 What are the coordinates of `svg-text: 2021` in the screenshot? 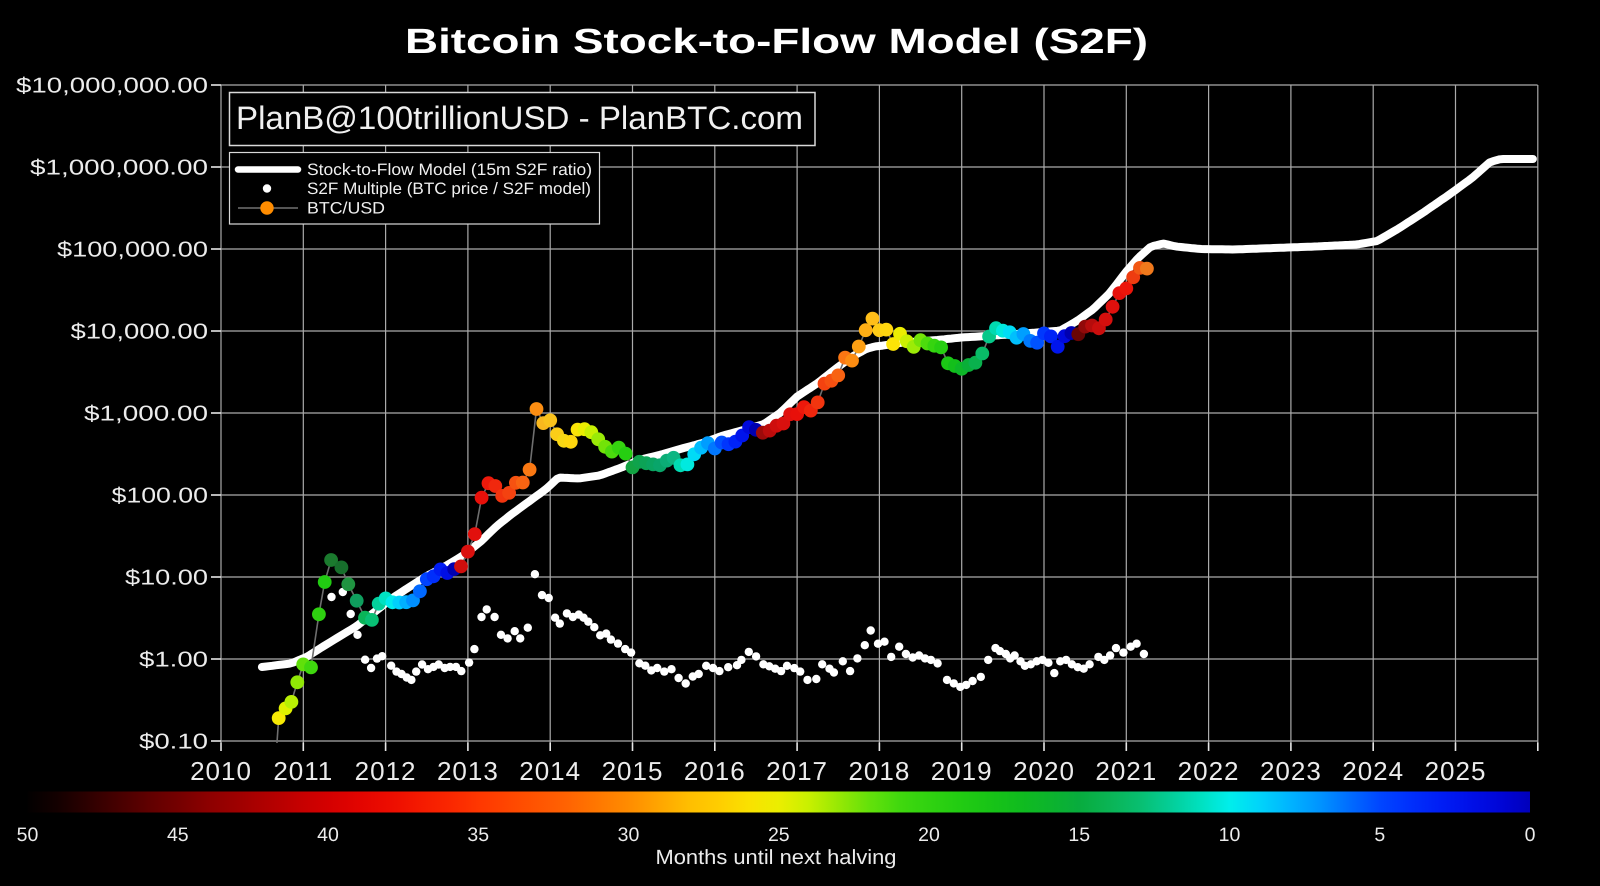 It's located at (1126, 771).